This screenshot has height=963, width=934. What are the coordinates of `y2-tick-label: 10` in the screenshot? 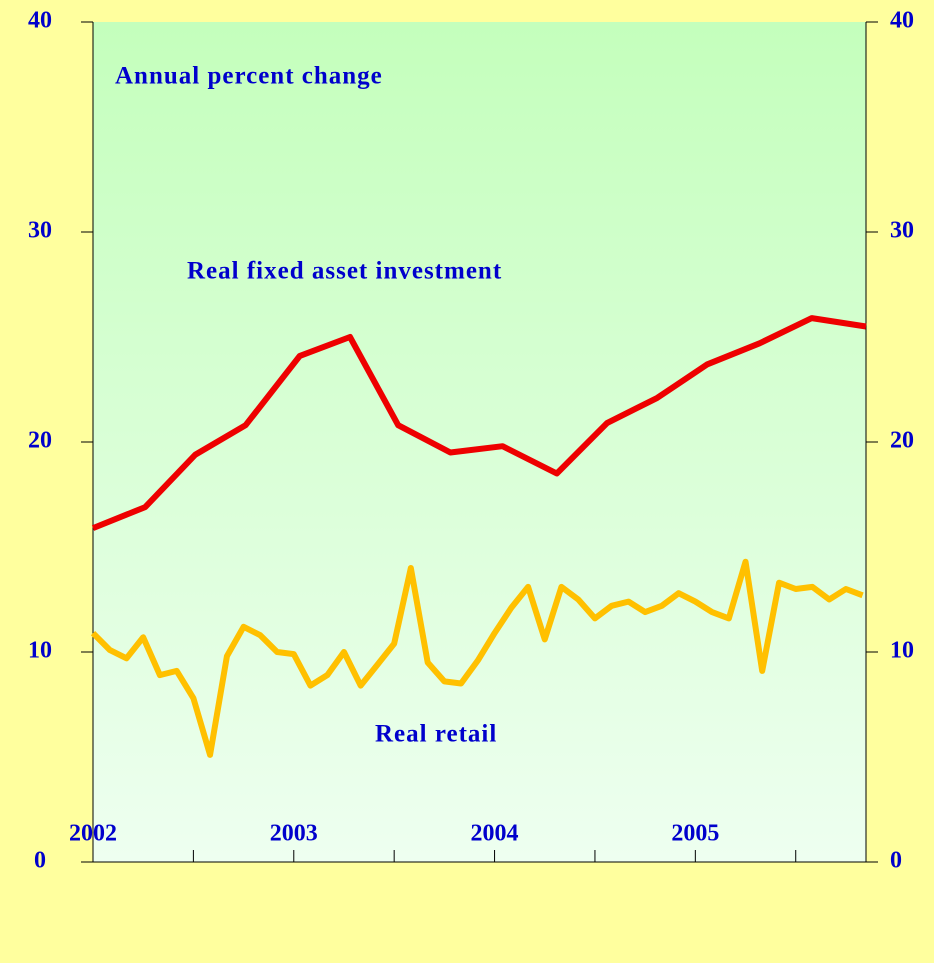 It's located at (902, 651).